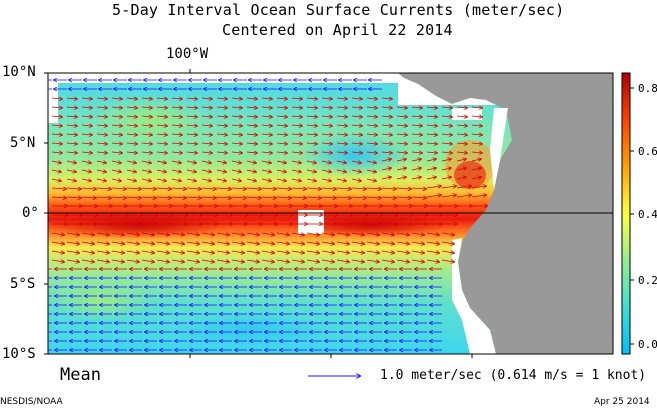 The width and height of the screenshot is (657, 409). Describe the element at coordinates (30, 213) in the screenshot. I see `latitude-label-equator: 0°` at that location.